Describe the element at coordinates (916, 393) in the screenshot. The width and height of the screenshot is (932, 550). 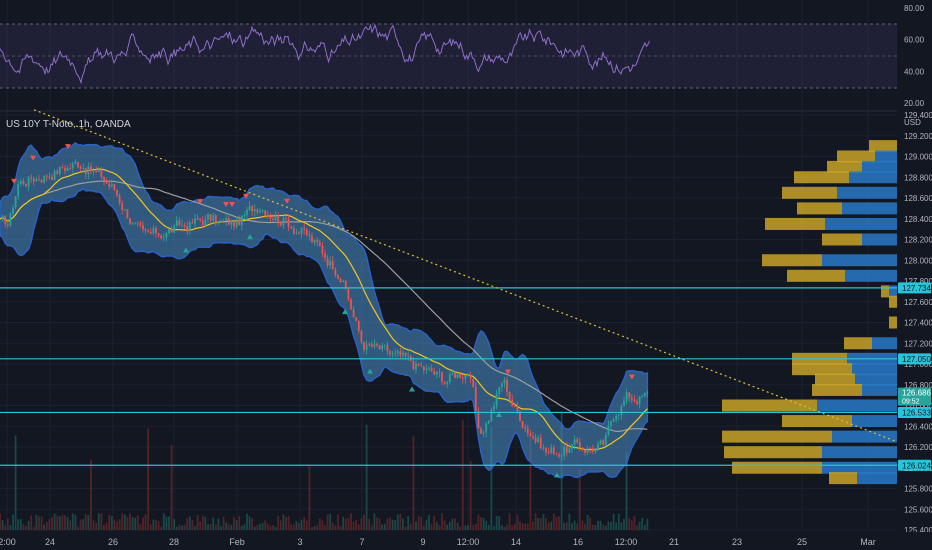
I see `price-tag-label: 126.686` at that location.